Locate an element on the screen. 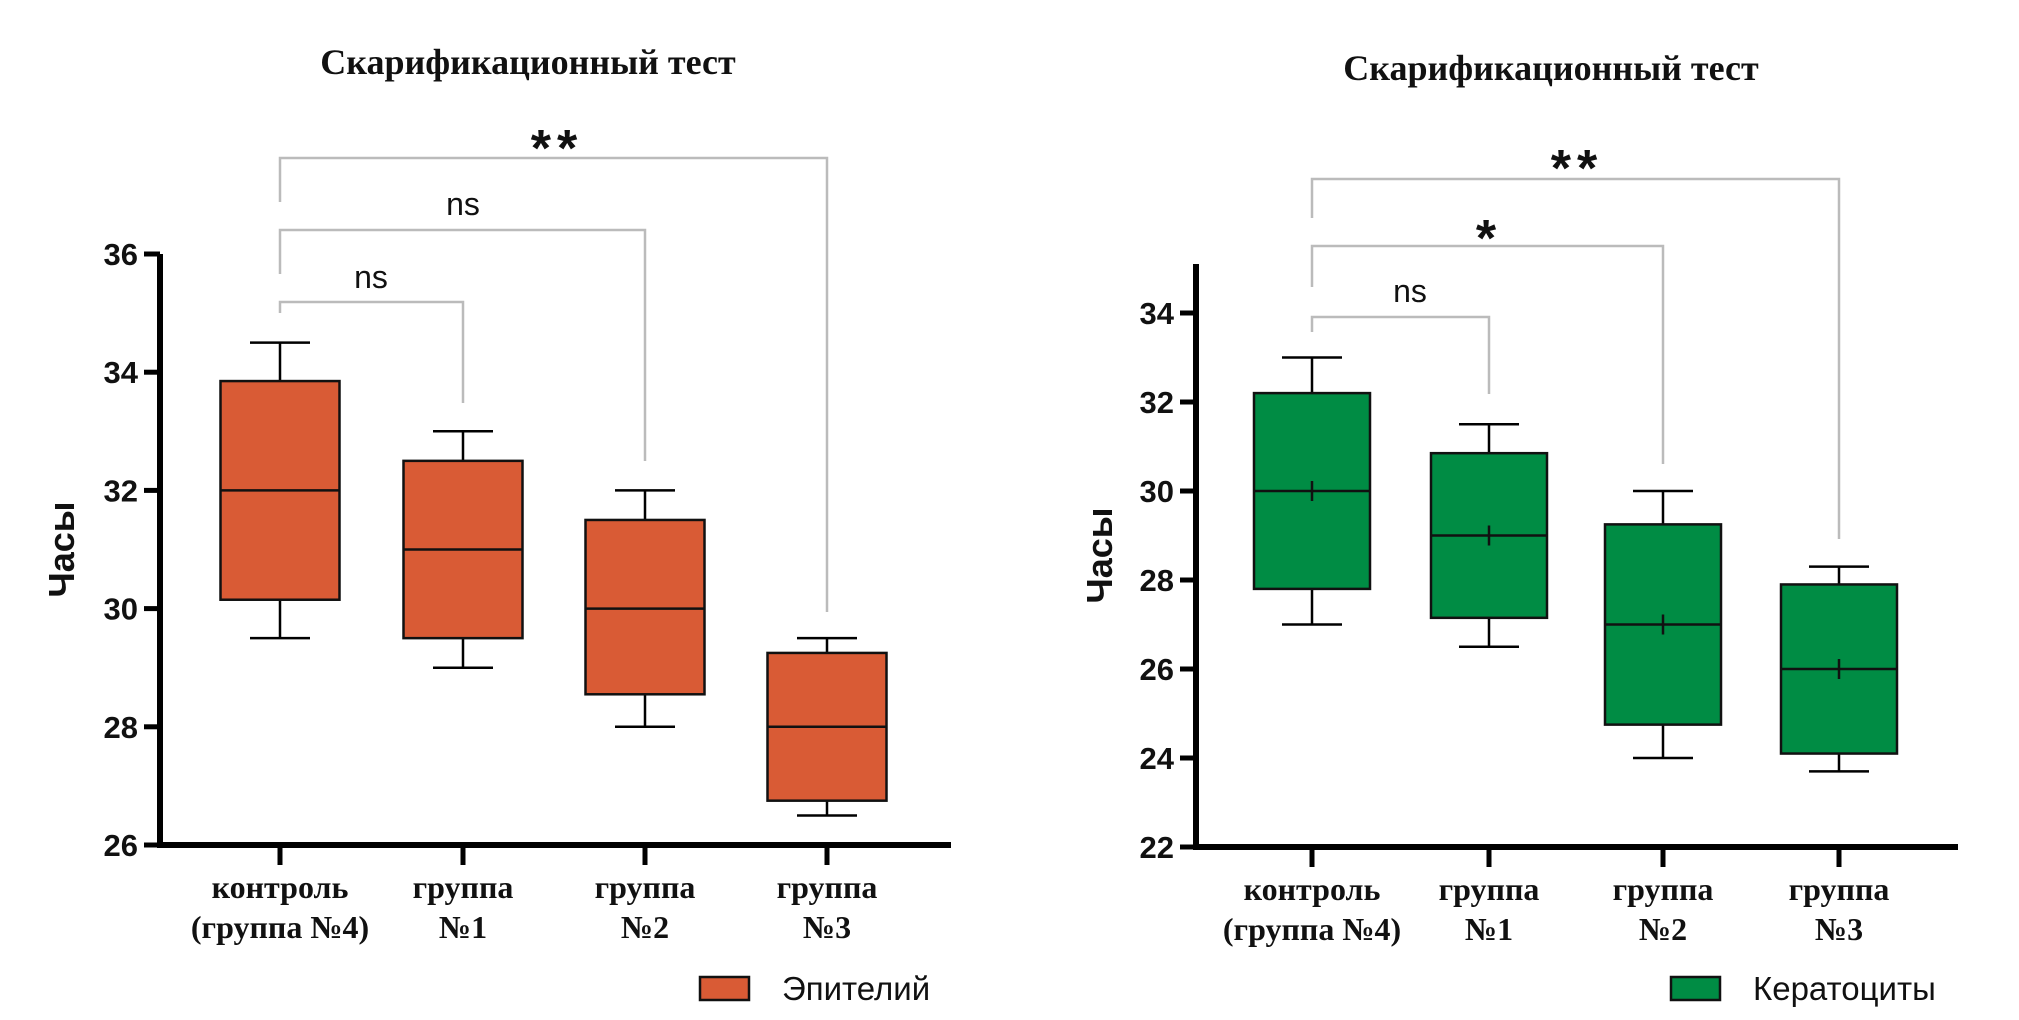 This screenshot has width=2019, height=1020. significance-label: * is located at coordinates (1489, 239).